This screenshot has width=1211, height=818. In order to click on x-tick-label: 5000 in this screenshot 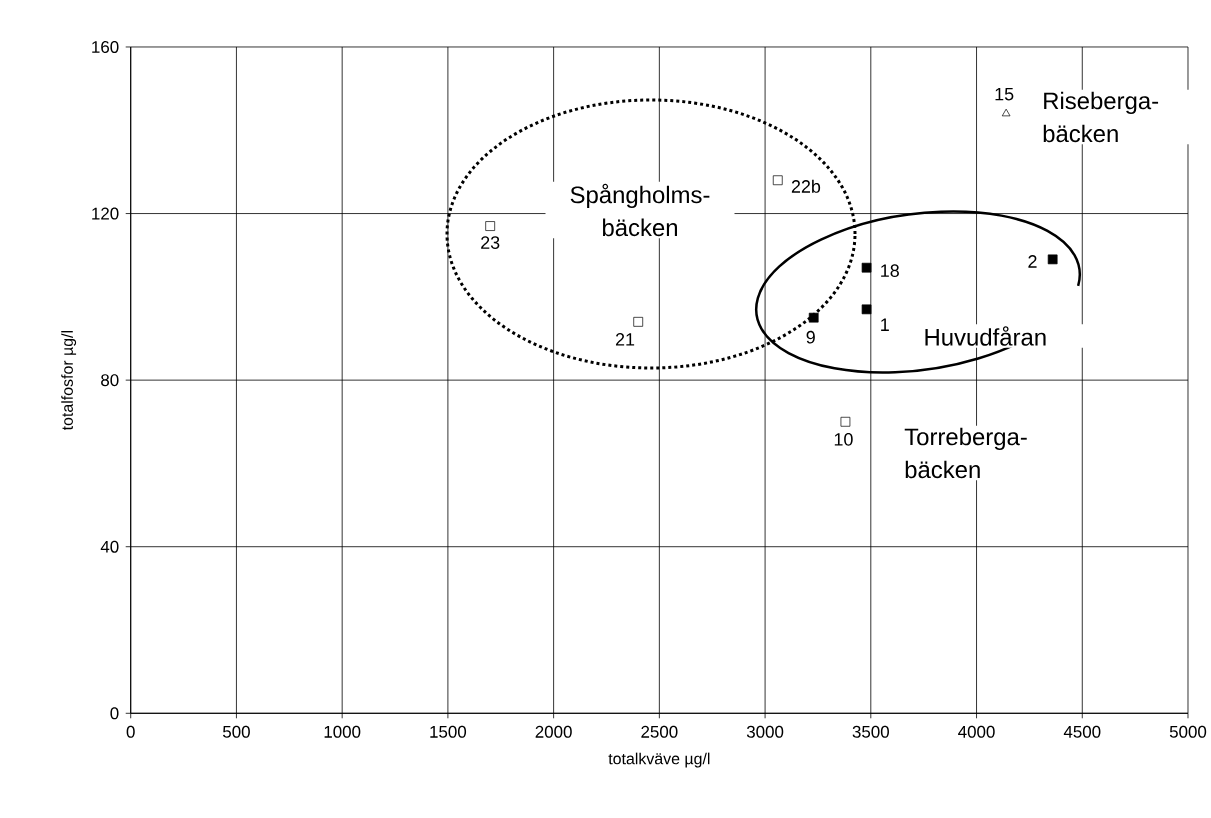, I will do `click(1188, 731)`.